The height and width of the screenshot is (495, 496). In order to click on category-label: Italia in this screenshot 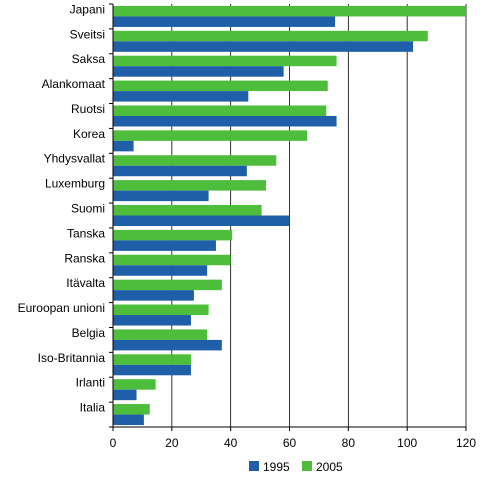, I will do `click(93, 408)`.